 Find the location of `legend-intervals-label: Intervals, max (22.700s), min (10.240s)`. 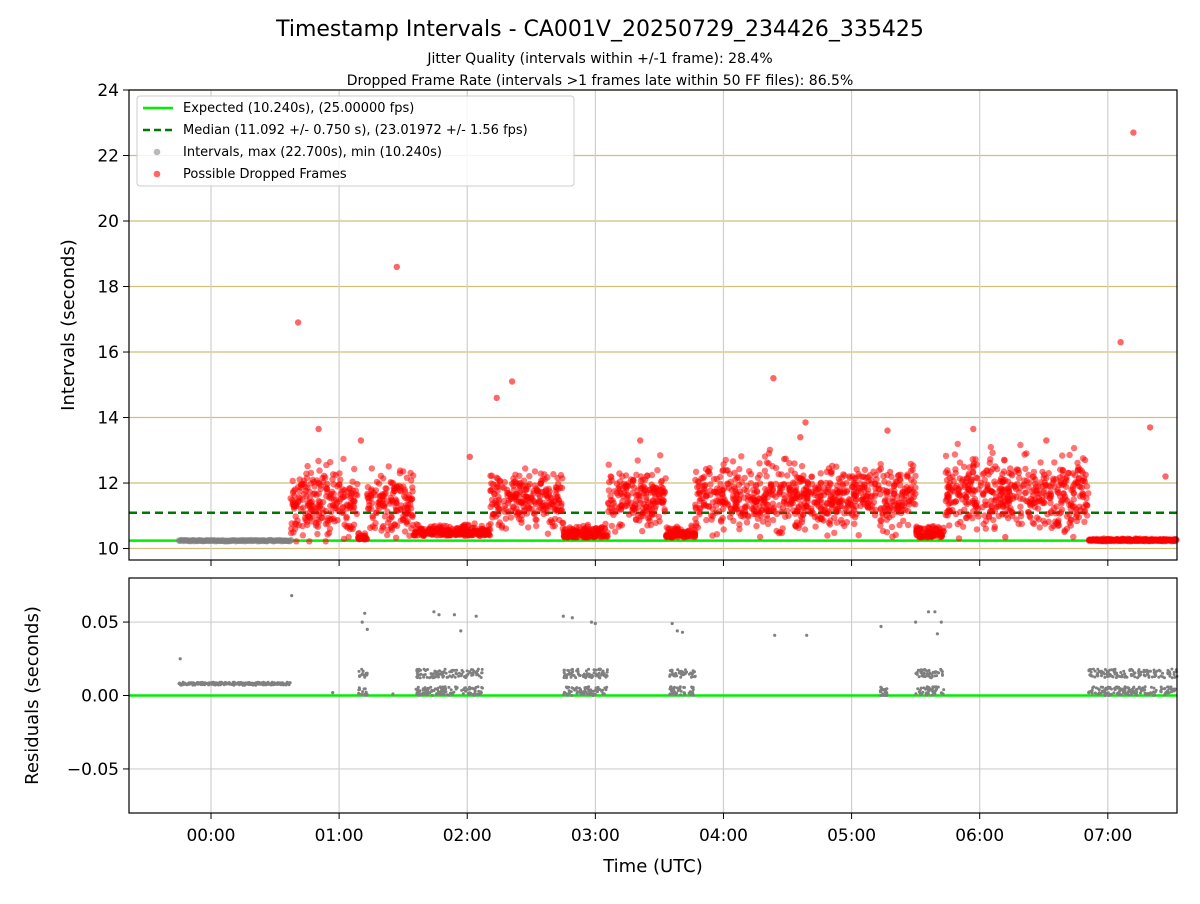

legend-intervals-label: Intervals, max (22.700s), min (10.240s) is located at coordinates (312, 152).